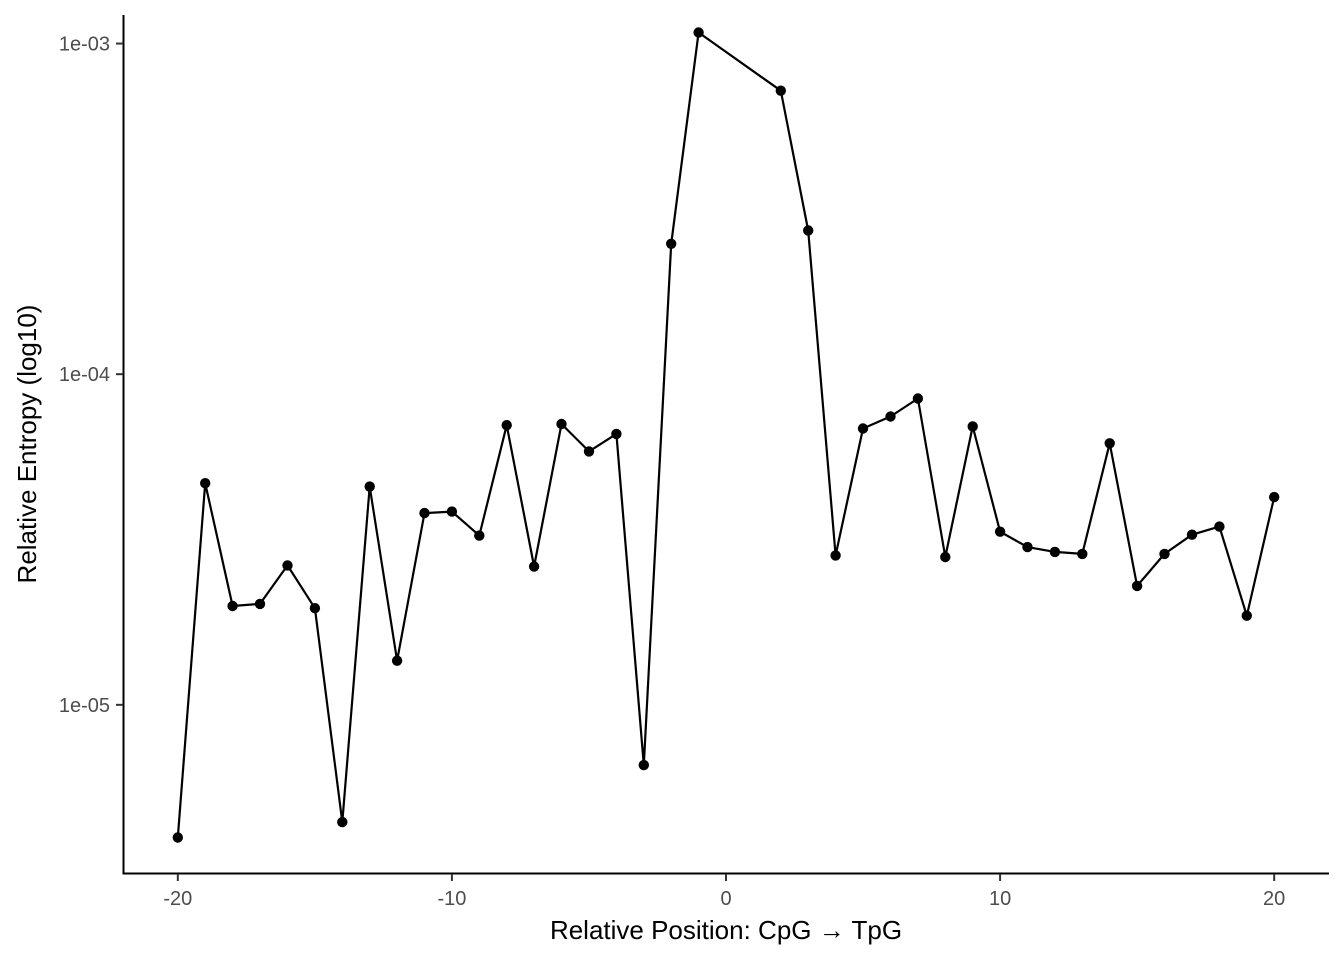  I want to click on x-tick-label: -10, so click(451, 899).